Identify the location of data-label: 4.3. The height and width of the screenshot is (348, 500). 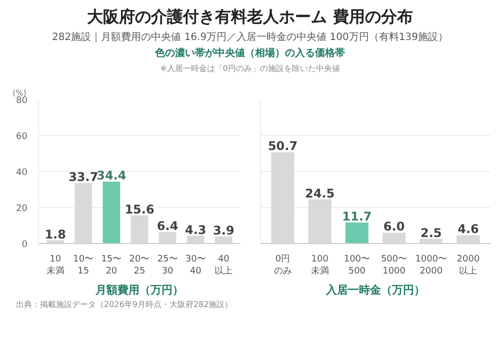
(195, 229).